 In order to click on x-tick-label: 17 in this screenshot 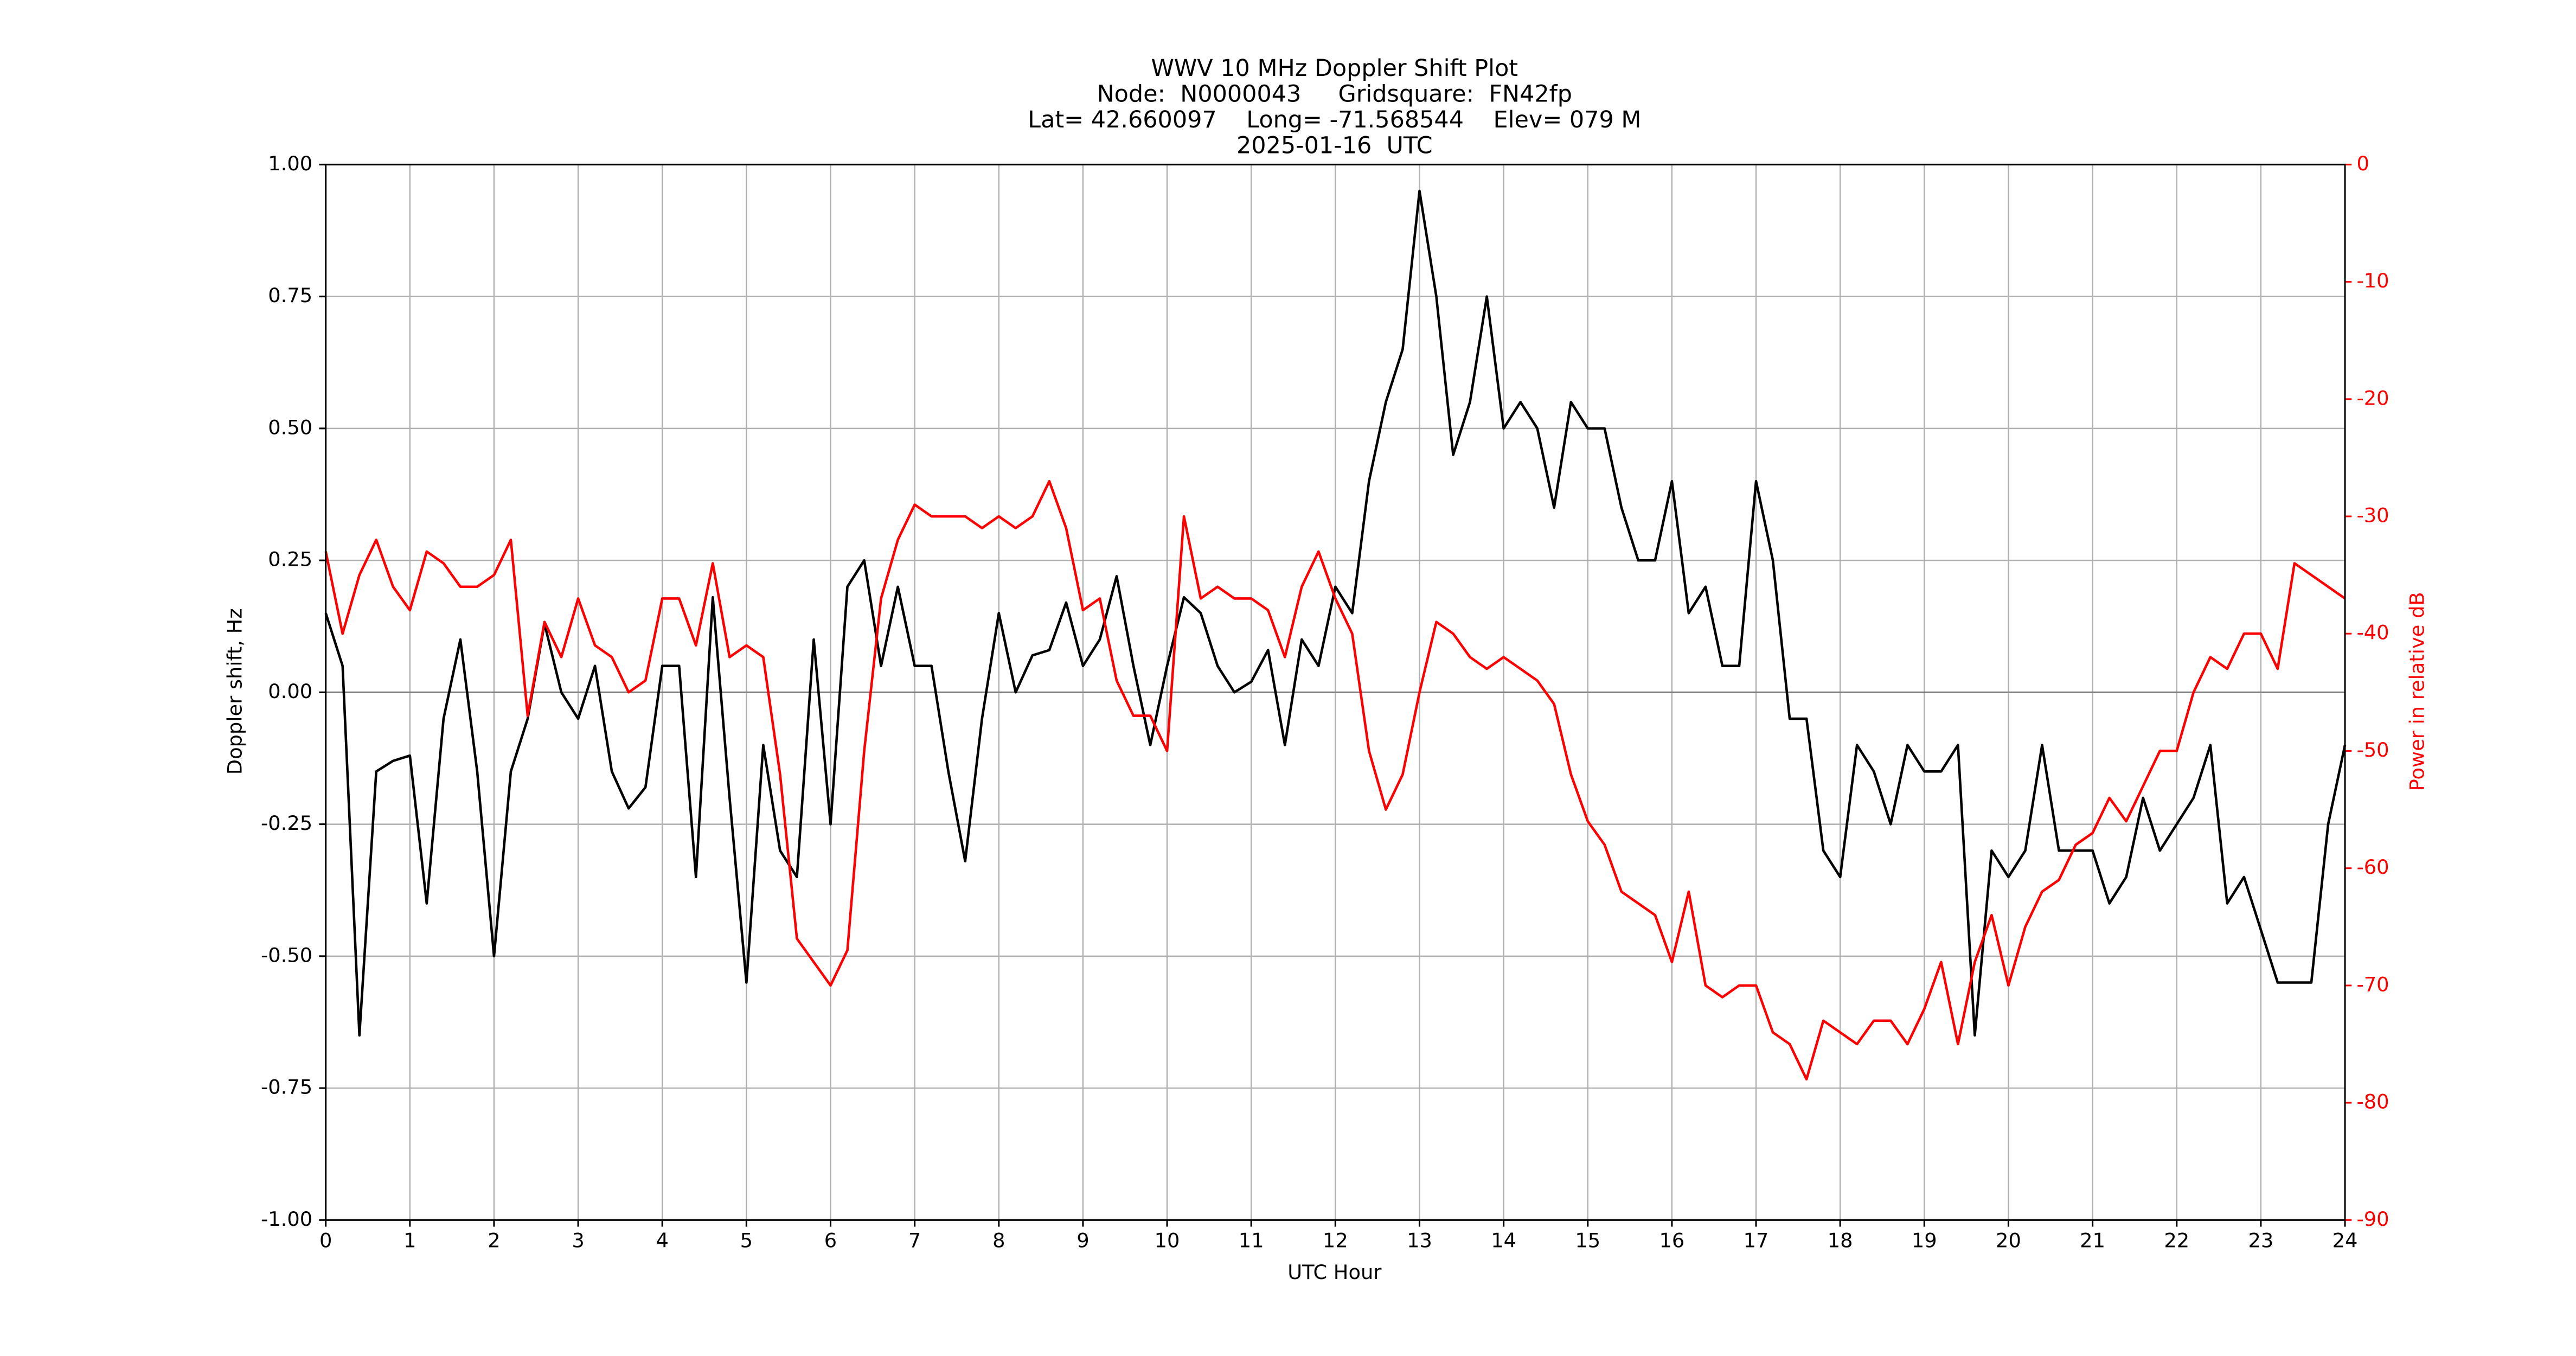, I will do `click(1756, 1240)`.